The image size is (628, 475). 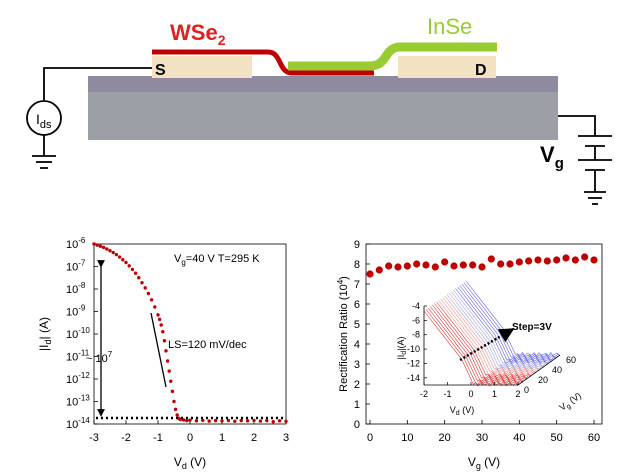 What do you see at coordinates (76, 288) in the screenshot?
I see `iv-y-tick-label: 10⁻⁸` at bounding box center [76, 288].